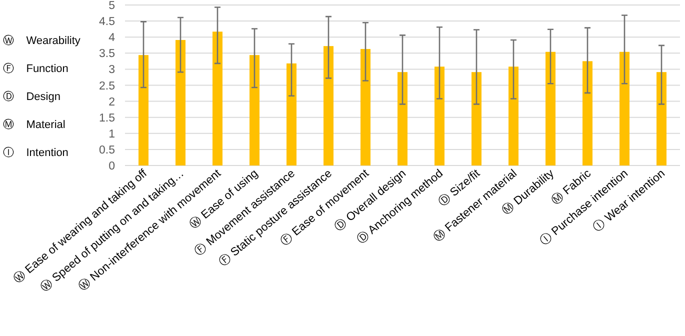 The image size is (685, 336). What do you see at coordinates (111, 6) in the screenshot?
I see `y-tick-label: 5` at bounding box center [111, 6].